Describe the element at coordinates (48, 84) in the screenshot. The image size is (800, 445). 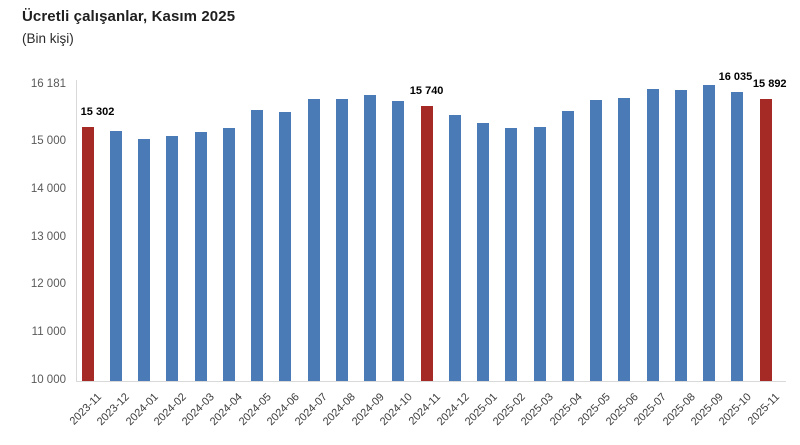
I see `y-axis-tick: 16 181` at that location.